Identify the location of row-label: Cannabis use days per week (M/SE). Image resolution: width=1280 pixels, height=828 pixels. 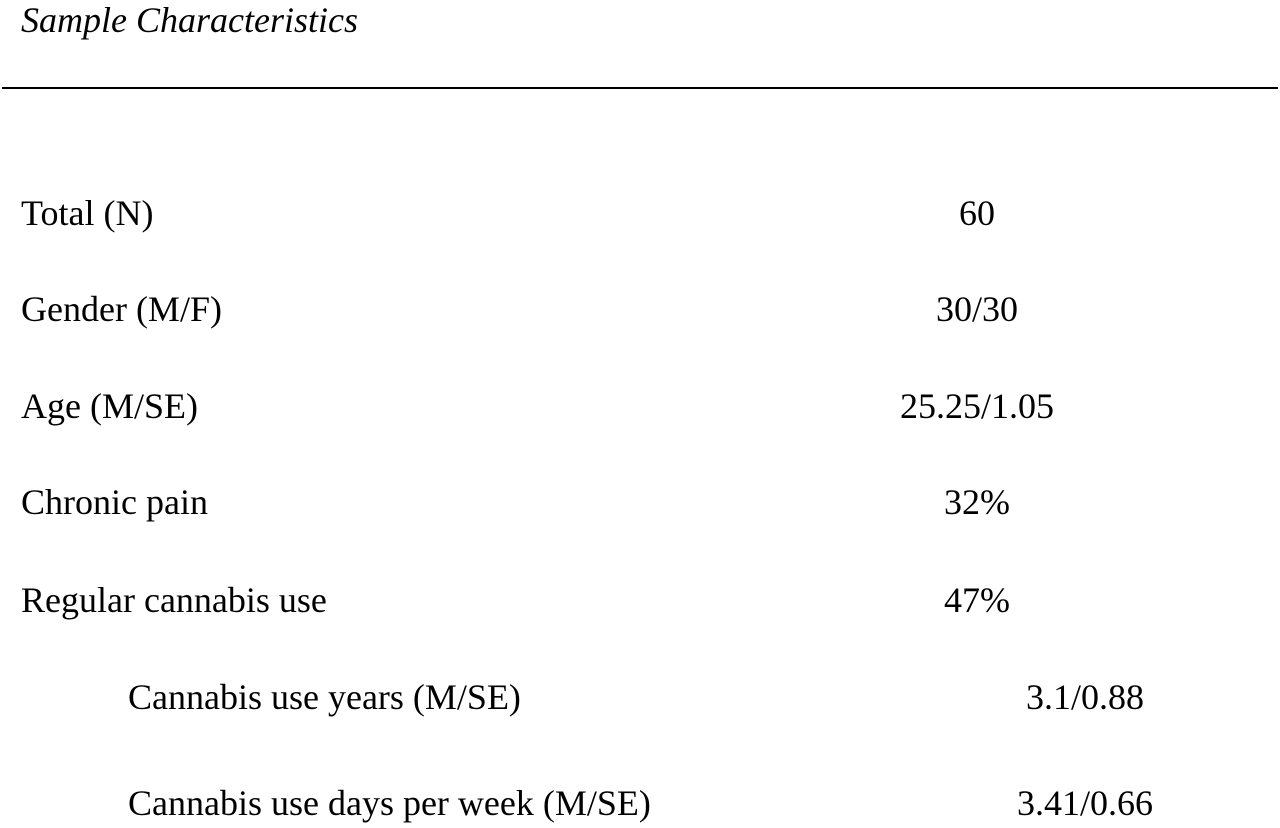
(389, 803).